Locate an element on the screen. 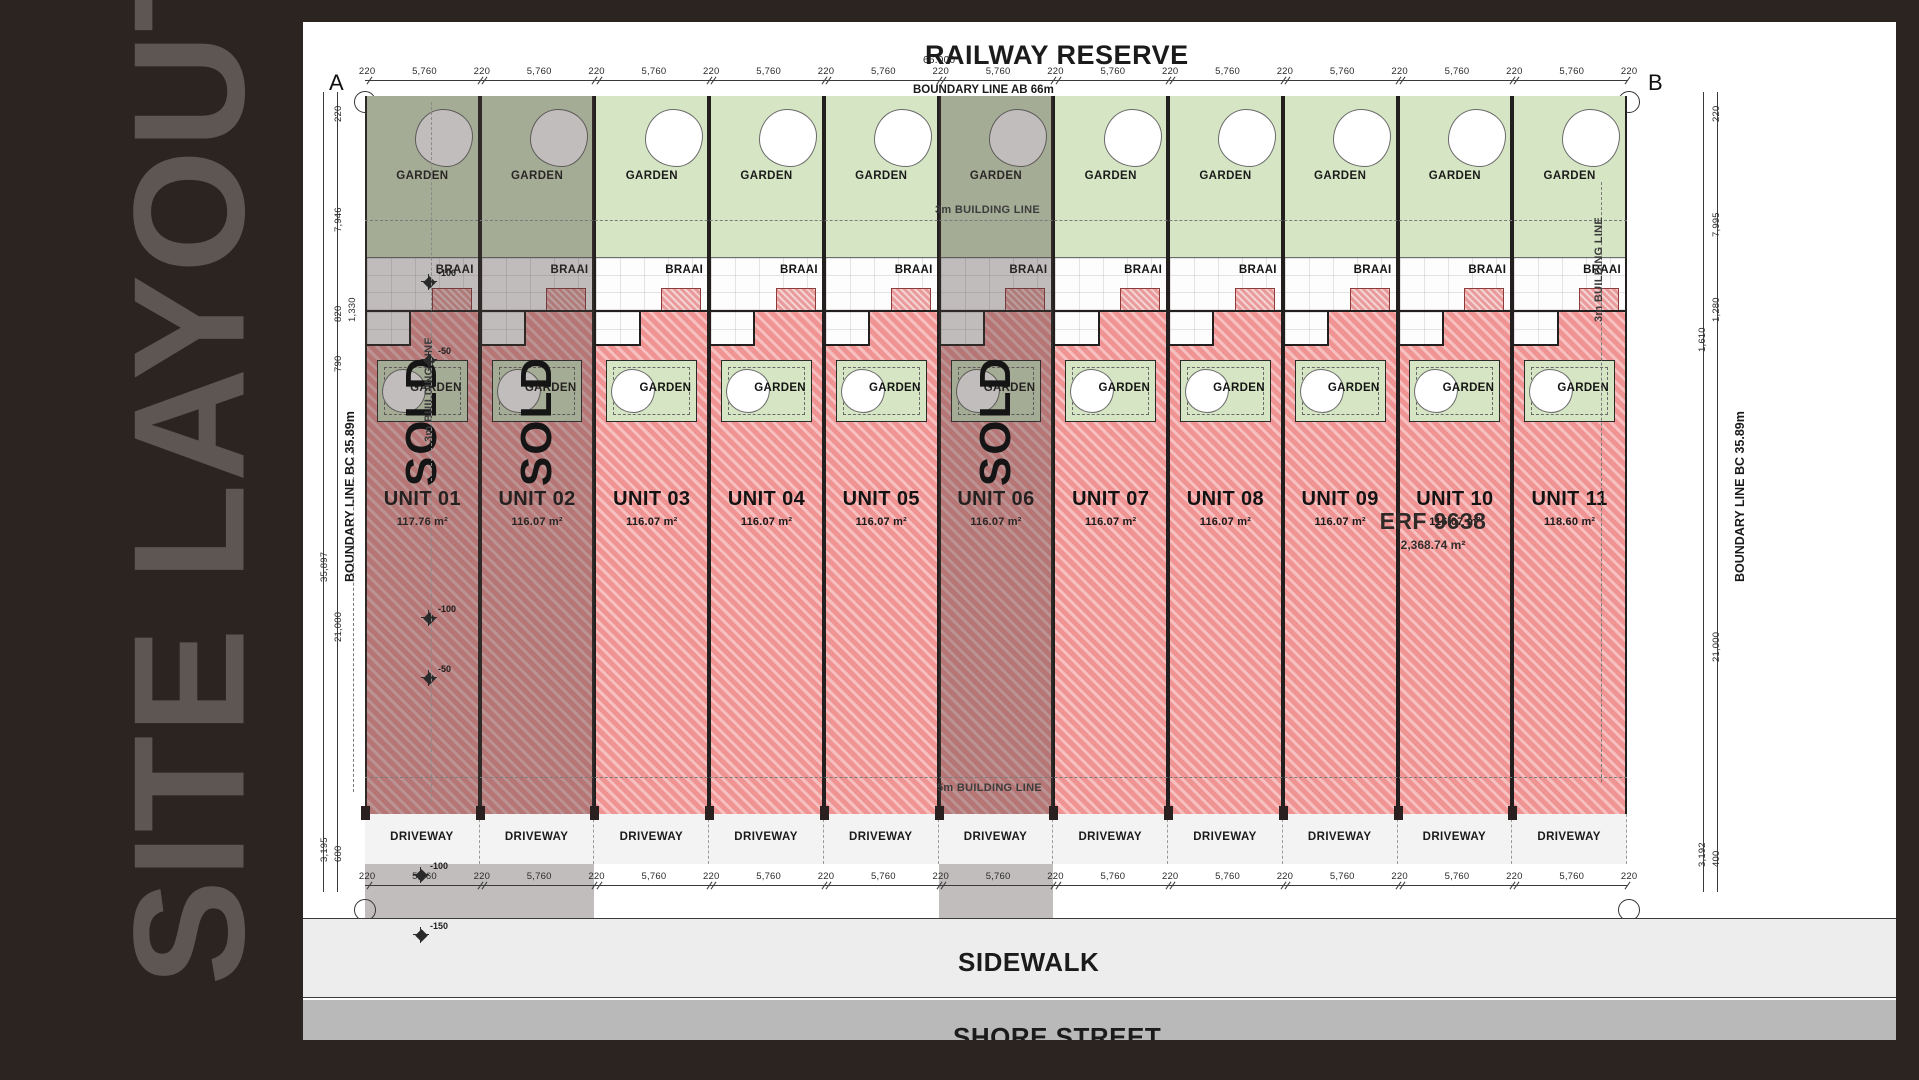  boundary-line-ab-label: BOUNDARY LINE AB 66m is located at coordinates (983, 90).